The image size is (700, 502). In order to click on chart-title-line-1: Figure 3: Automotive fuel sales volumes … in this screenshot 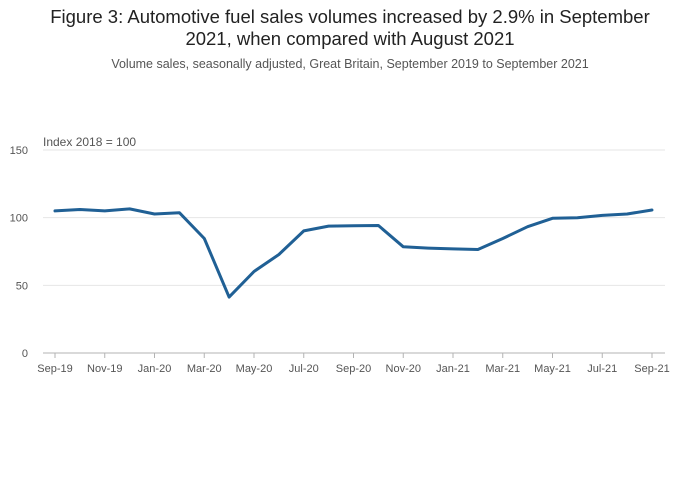, I will do `click(350, 16)`.